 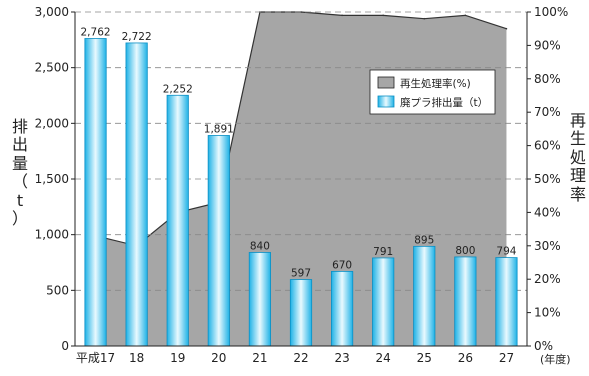 What do you see at coordinates (424, 240) in the screenshot?
I see `bar-data-label: 895` at bounding box center [424, 240].